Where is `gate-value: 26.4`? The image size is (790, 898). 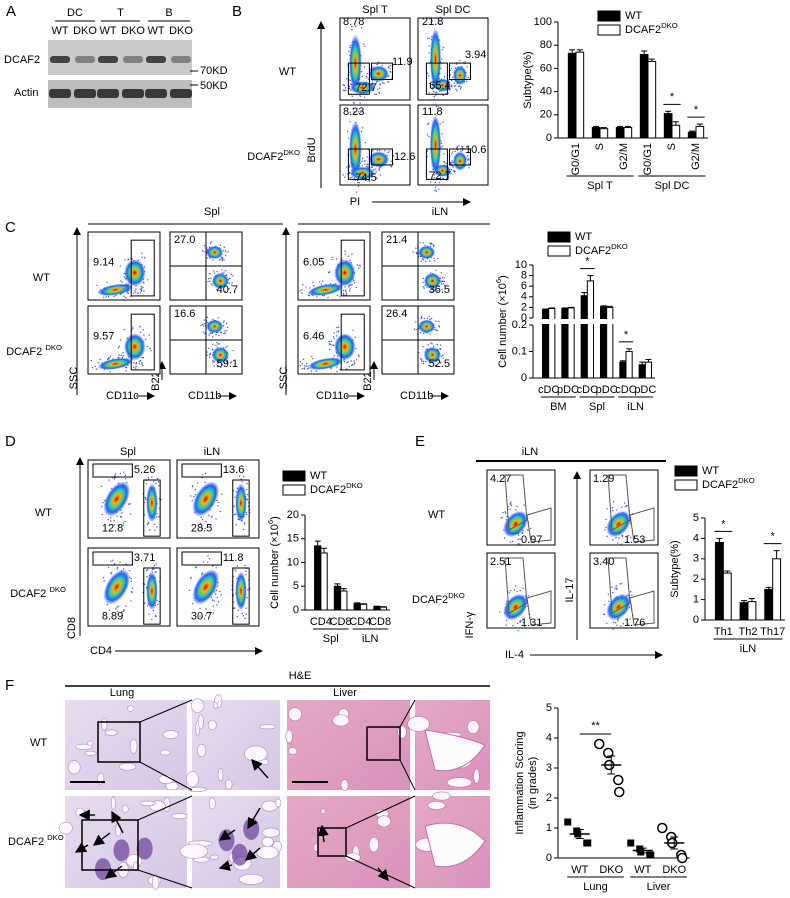 gate-value: 26.4 is located at coordinates (396, 314).